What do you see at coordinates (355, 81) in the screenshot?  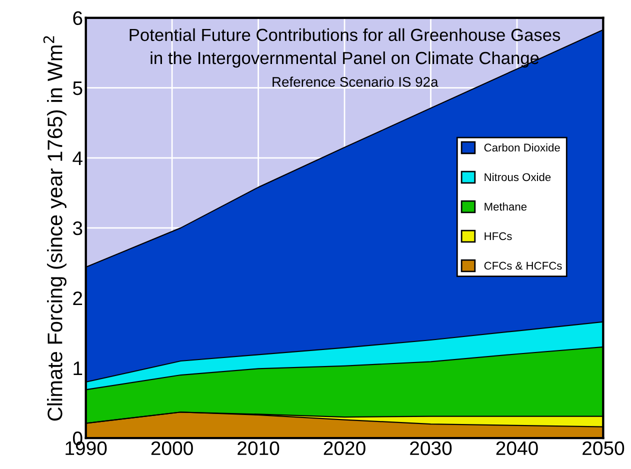 I see `annotation: Reference Scenario IS 92a` at bounding box center [355, 81].